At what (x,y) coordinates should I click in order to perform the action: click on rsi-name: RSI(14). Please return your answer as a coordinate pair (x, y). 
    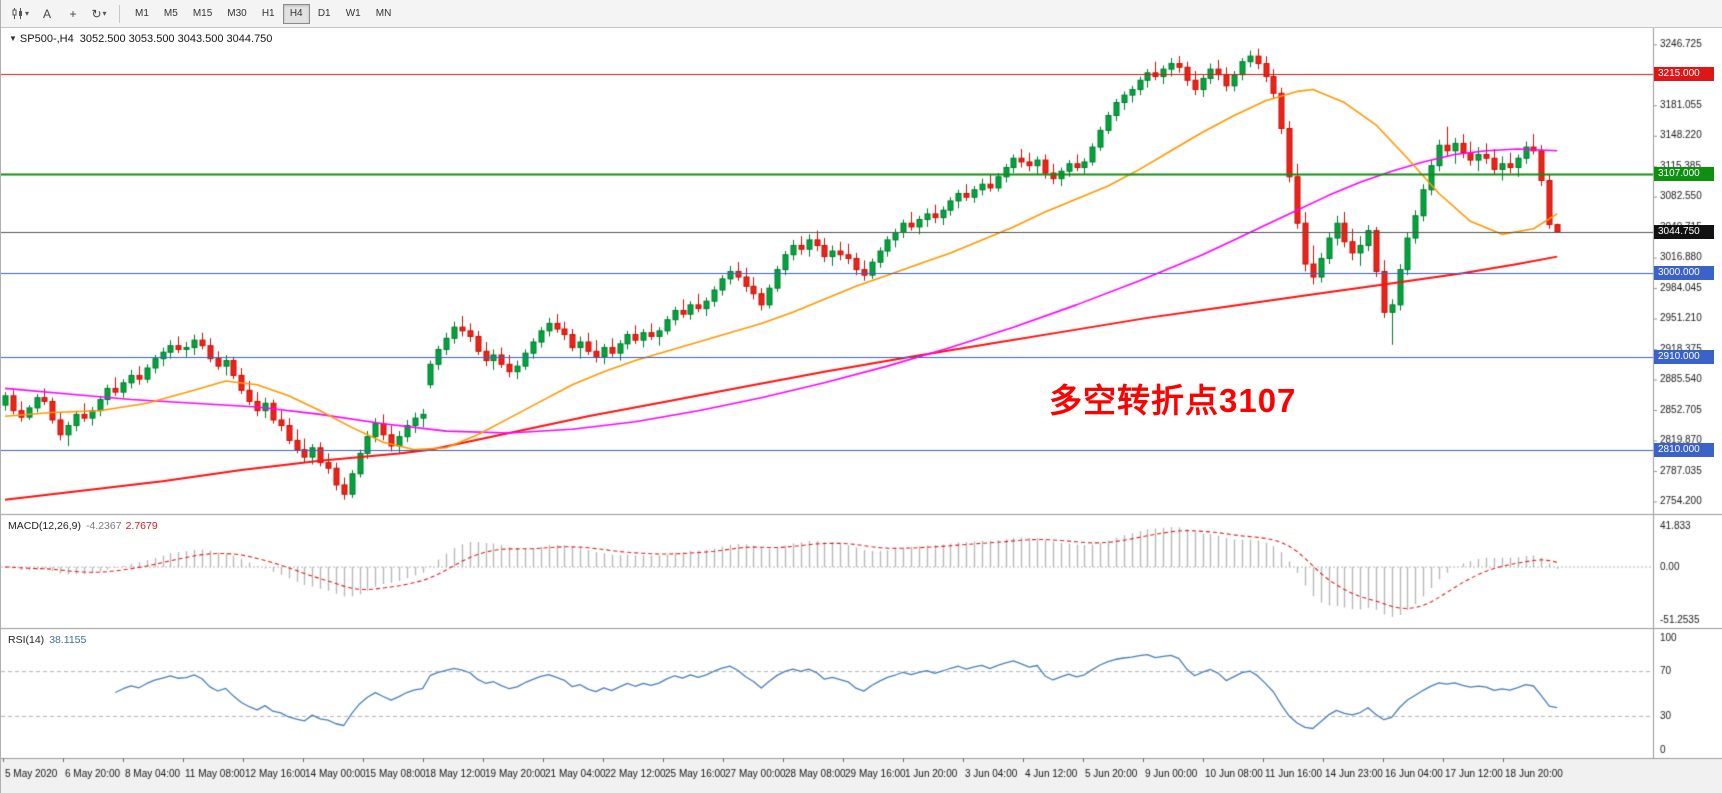
    Looking at the image, I should click on (26, 640).